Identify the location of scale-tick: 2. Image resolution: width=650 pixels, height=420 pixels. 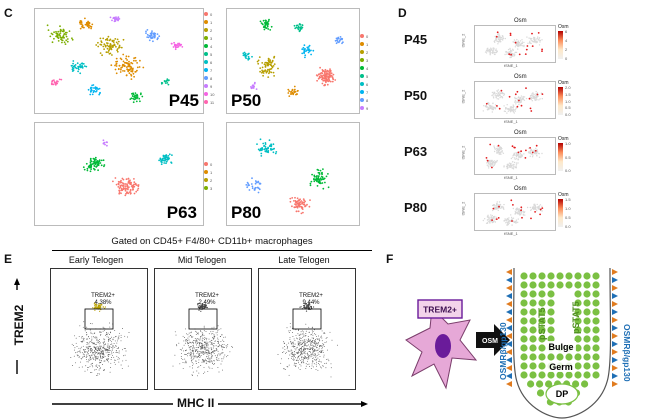
(566, 49).